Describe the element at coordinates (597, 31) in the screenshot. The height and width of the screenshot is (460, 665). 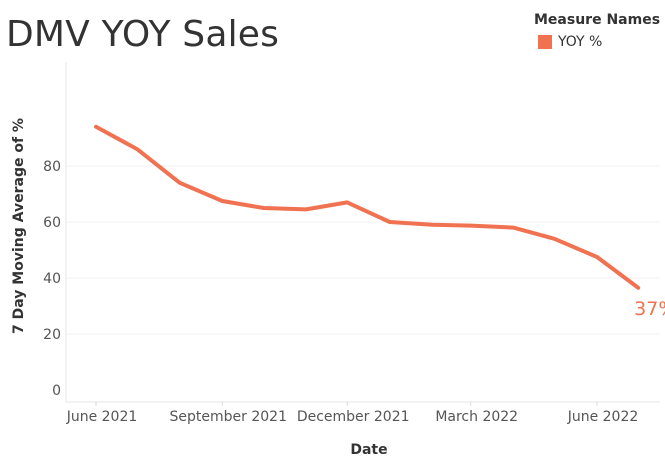
I see `legend: Measure Names YOY %` at that location.